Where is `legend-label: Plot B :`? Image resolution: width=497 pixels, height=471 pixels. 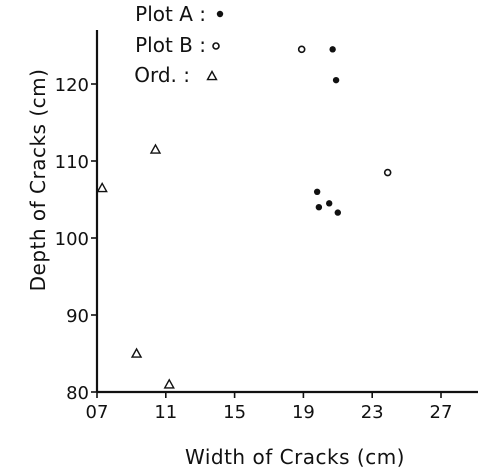
legend-label: Plot B : is located at coordinates (170, 45).